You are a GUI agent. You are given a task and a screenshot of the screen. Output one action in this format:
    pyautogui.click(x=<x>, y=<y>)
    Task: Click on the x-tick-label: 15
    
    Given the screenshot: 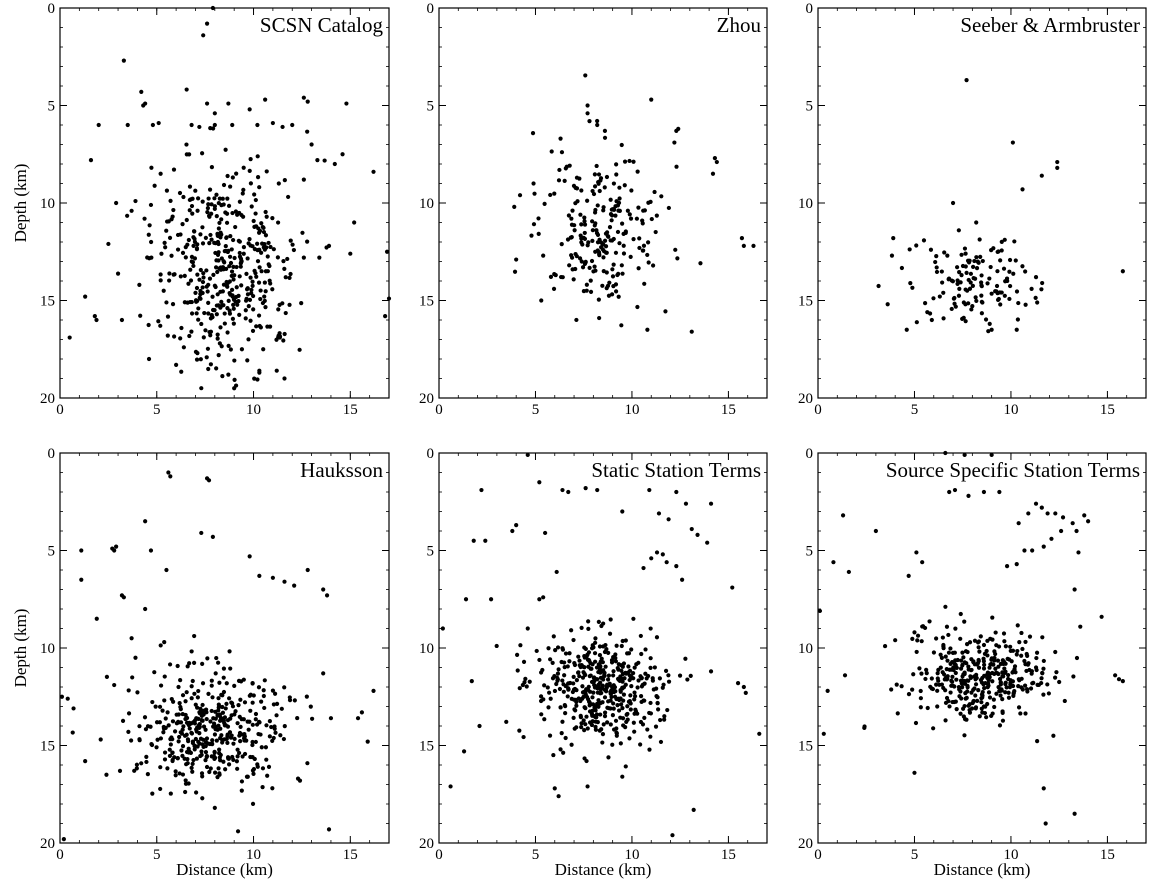 What is the action you would take?
    pyautogui.click(x=728, y=410)
    